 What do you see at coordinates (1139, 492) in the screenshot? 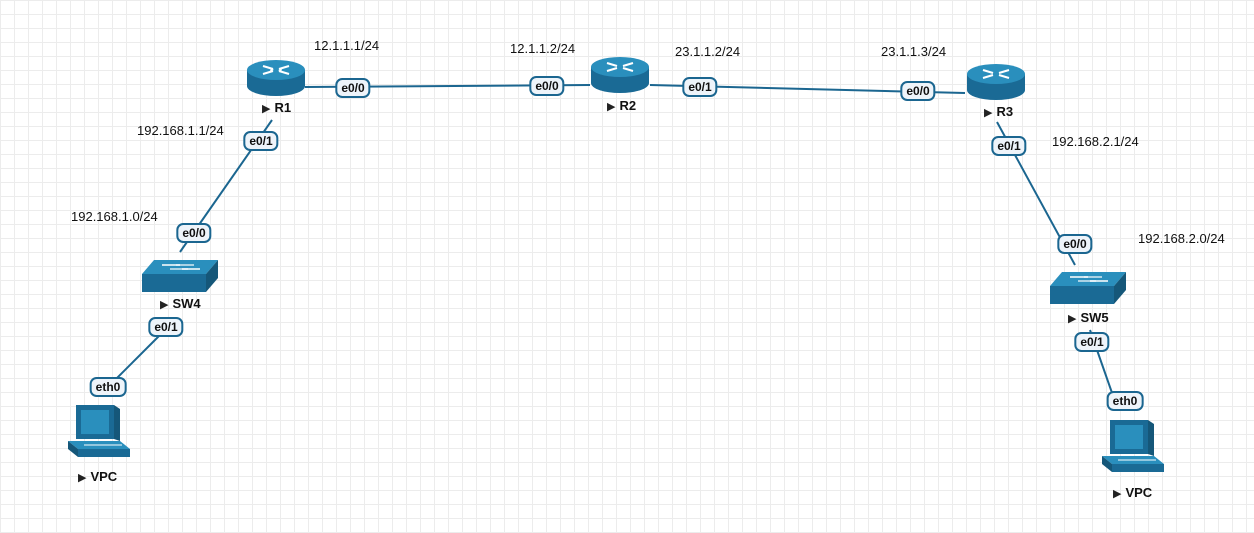
I see `vpc-right-name: VPC` at bounding box center [1139, 492].